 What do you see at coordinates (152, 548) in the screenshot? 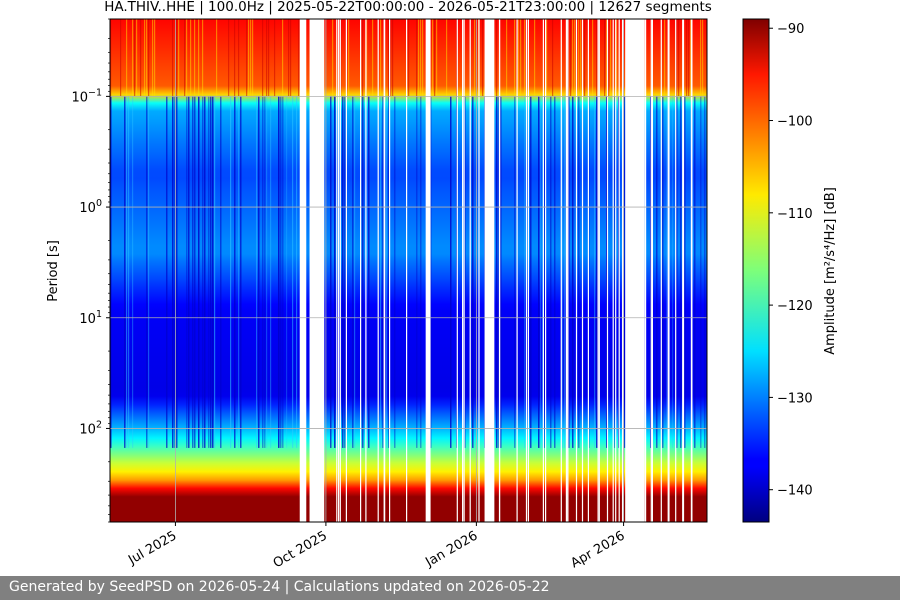
I see `x-tick-label: Jul 2025` at bounding box center [152, 548].